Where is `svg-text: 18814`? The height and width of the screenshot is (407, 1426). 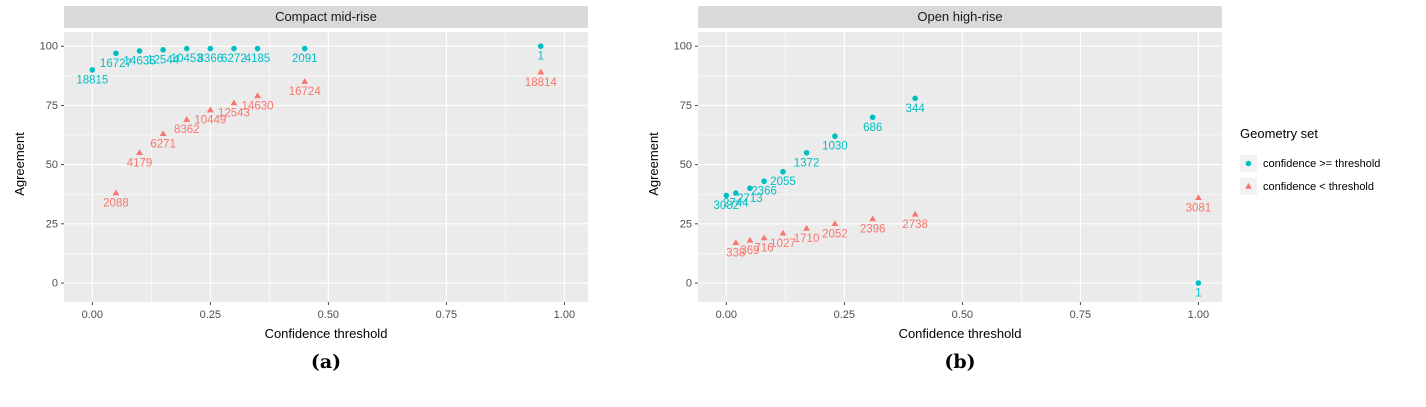 svg-text: 18814 is located at coordinates (541, 83).